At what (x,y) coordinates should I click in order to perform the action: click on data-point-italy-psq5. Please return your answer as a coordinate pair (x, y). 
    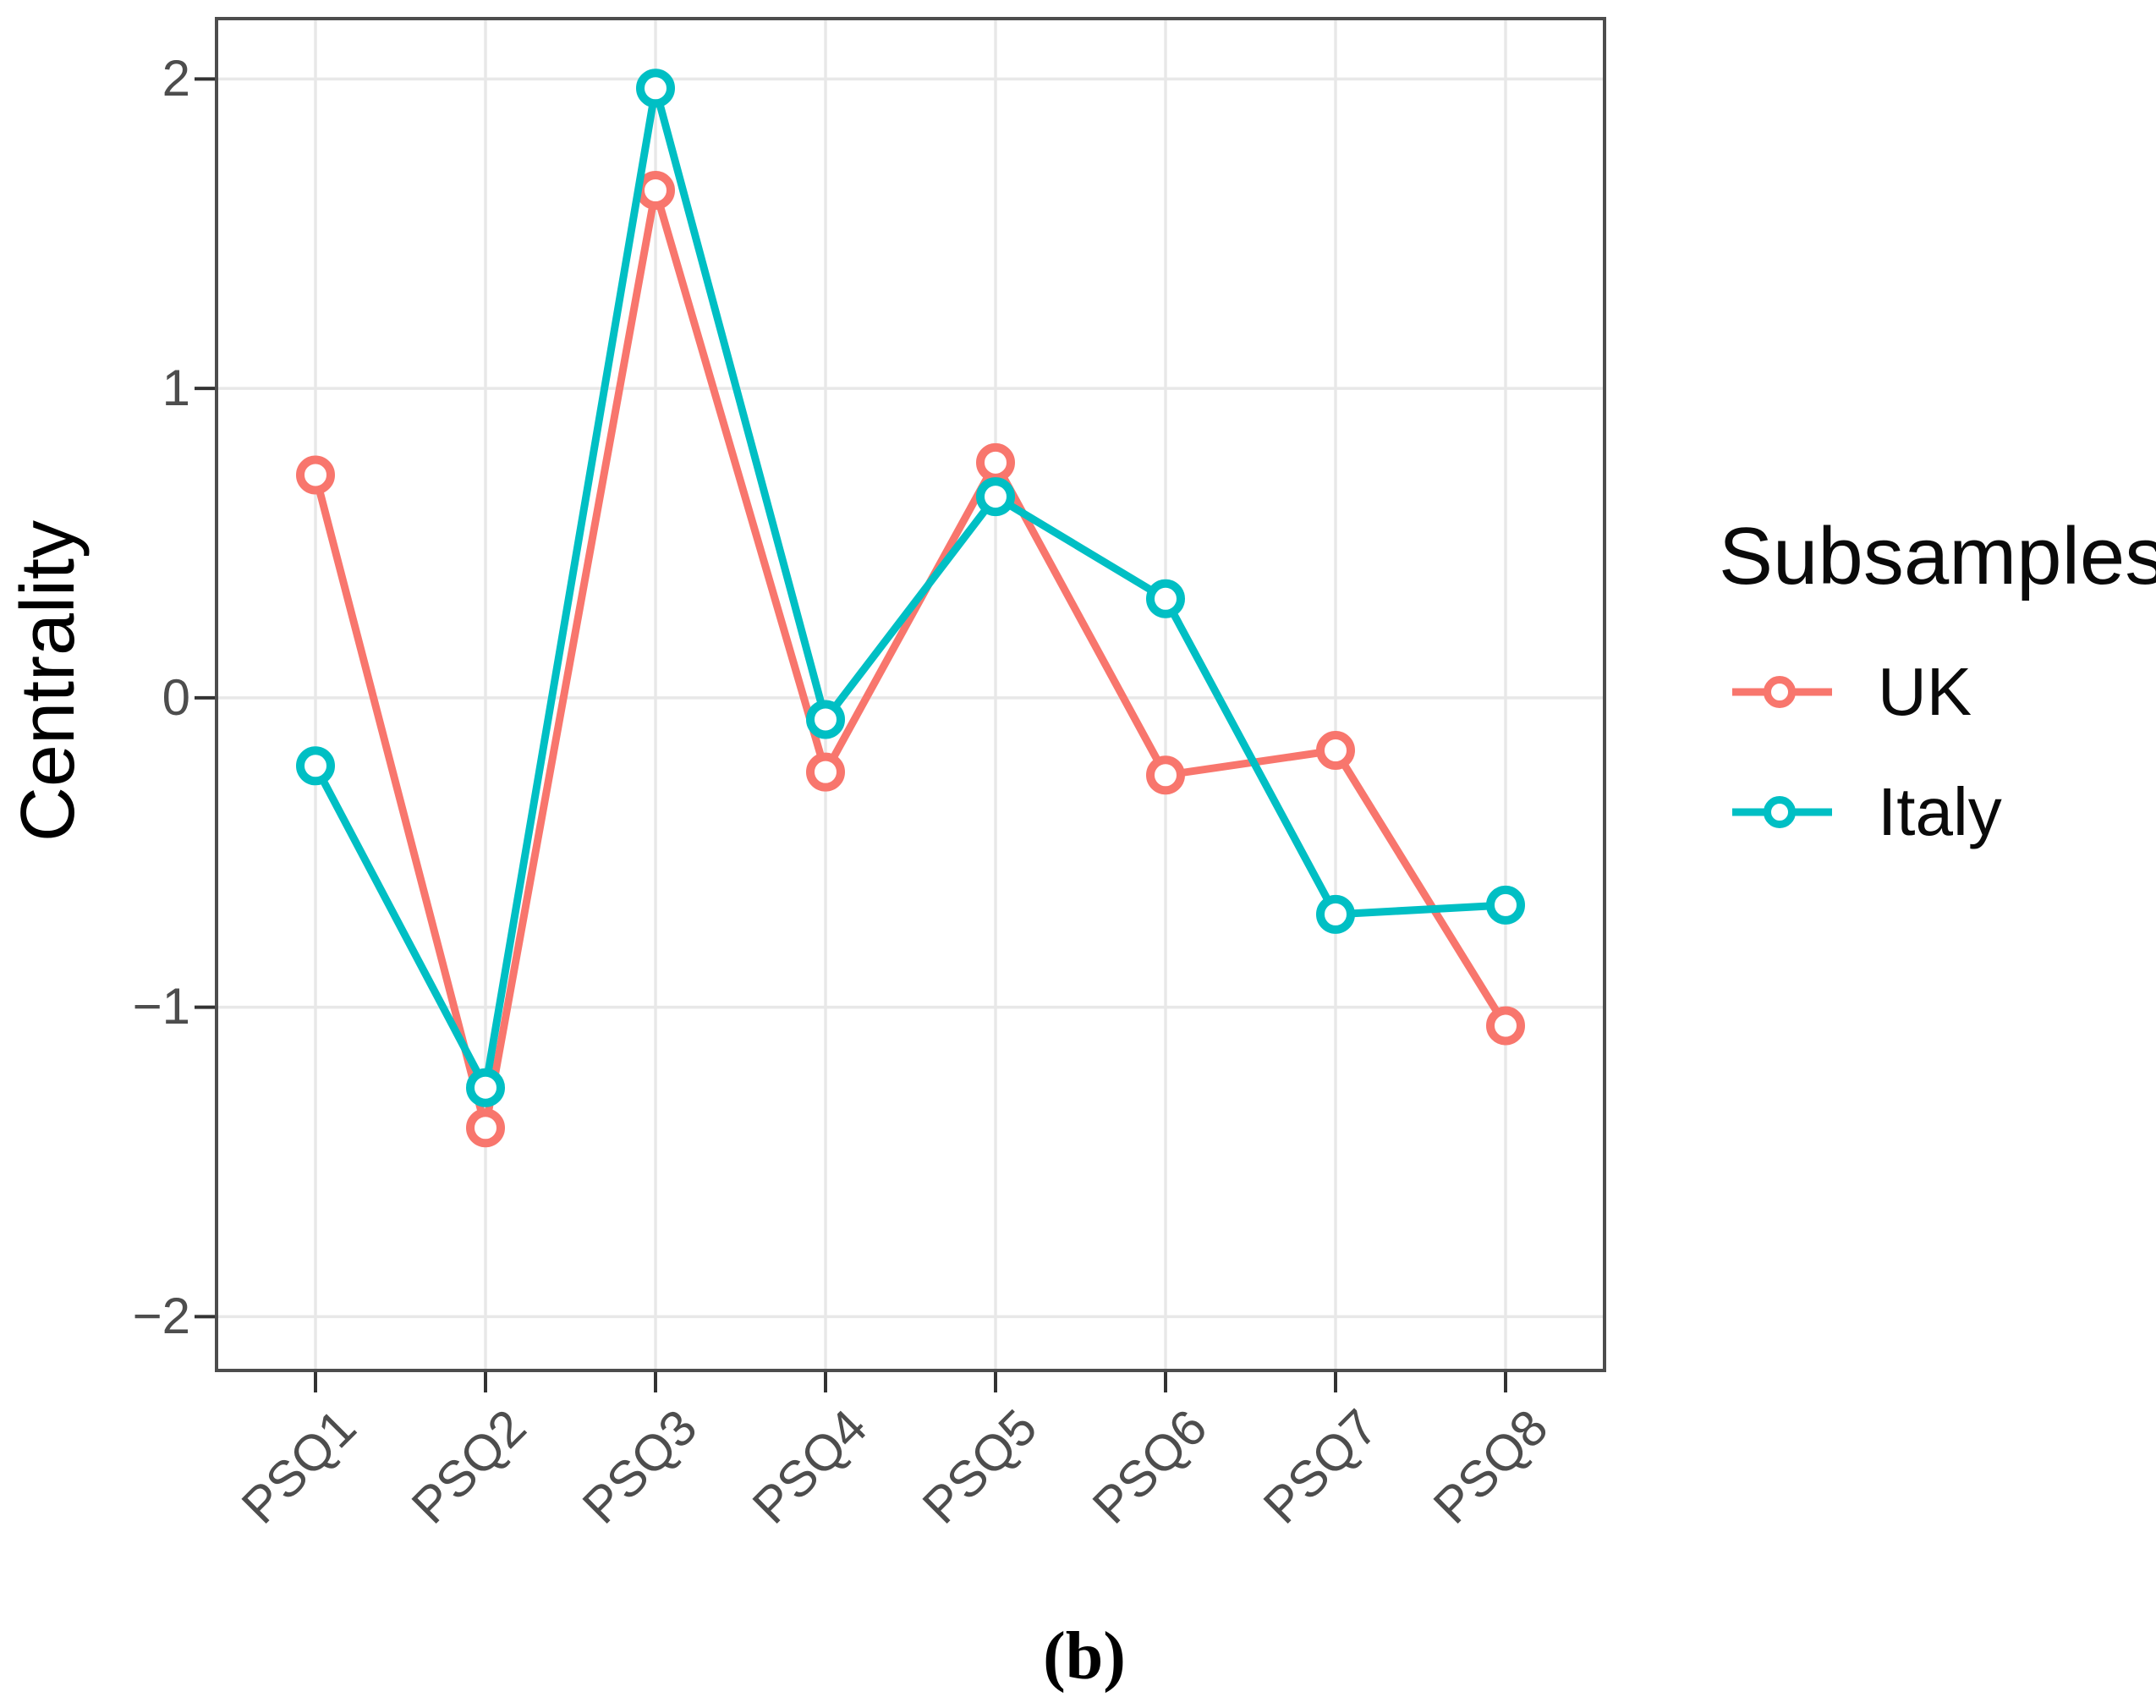
    Looking at the image, I should click on (995, 497).